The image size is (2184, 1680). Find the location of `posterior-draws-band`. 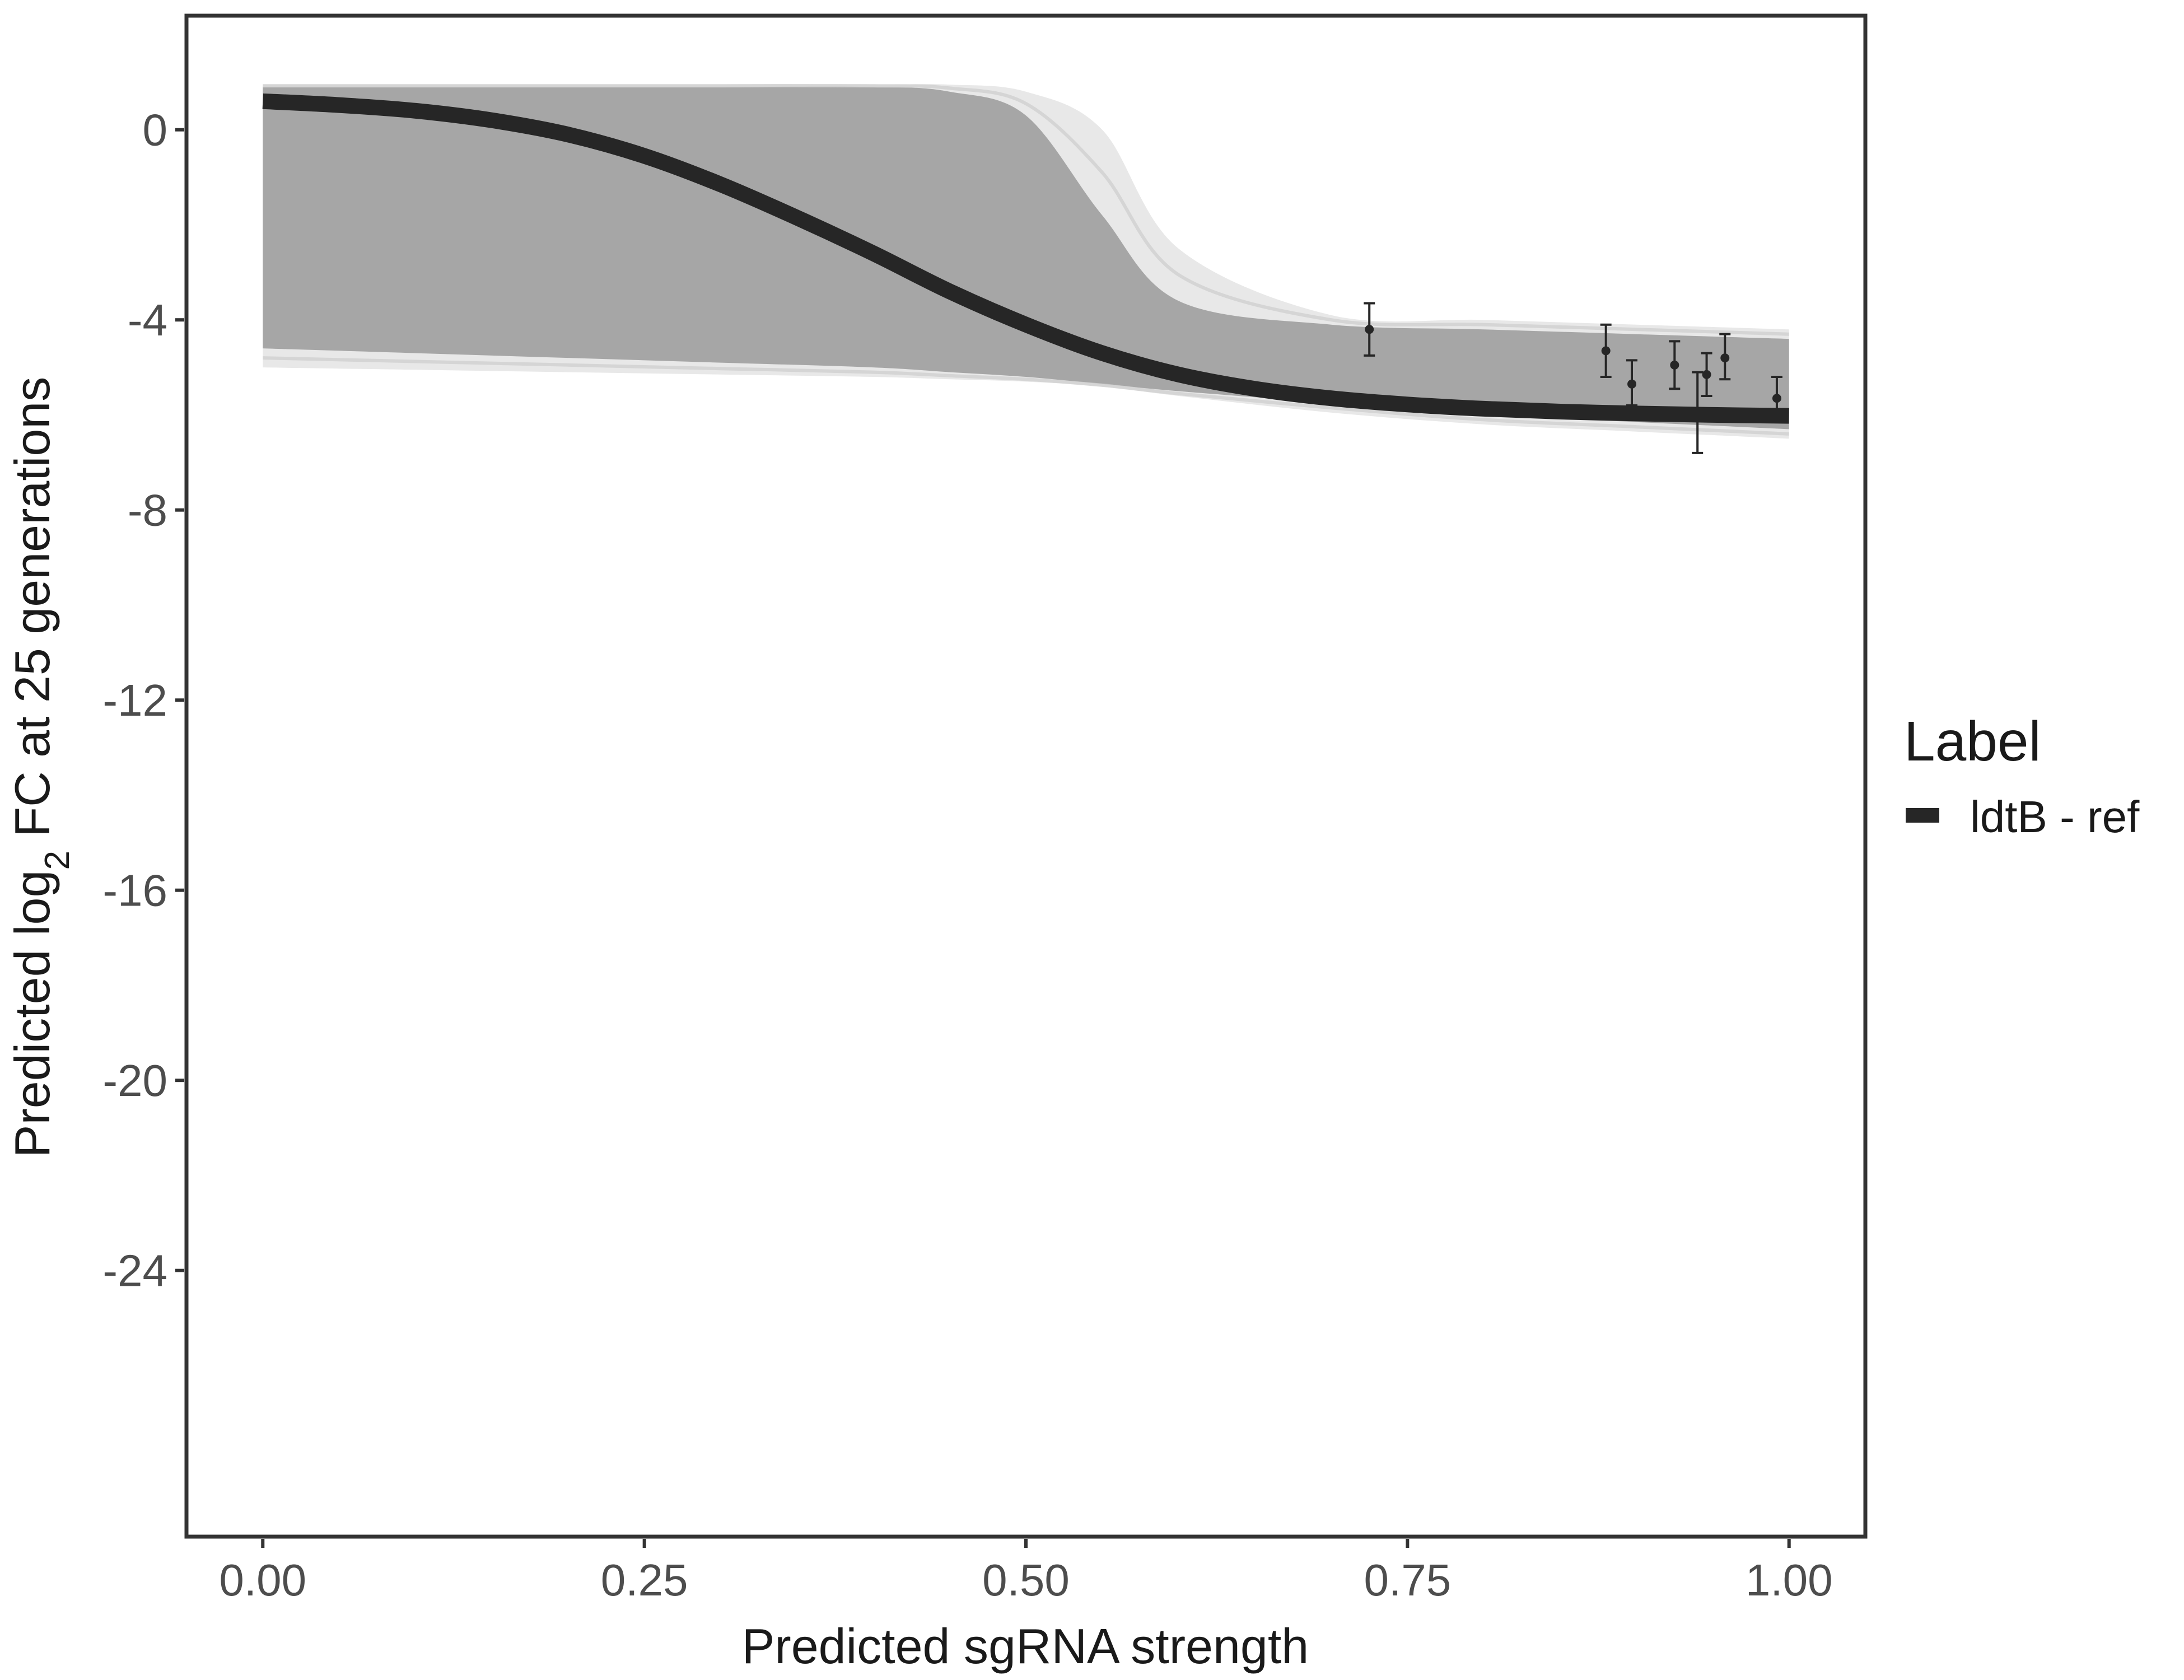

posterior-draws-band is located at coordinates (1026, 261).